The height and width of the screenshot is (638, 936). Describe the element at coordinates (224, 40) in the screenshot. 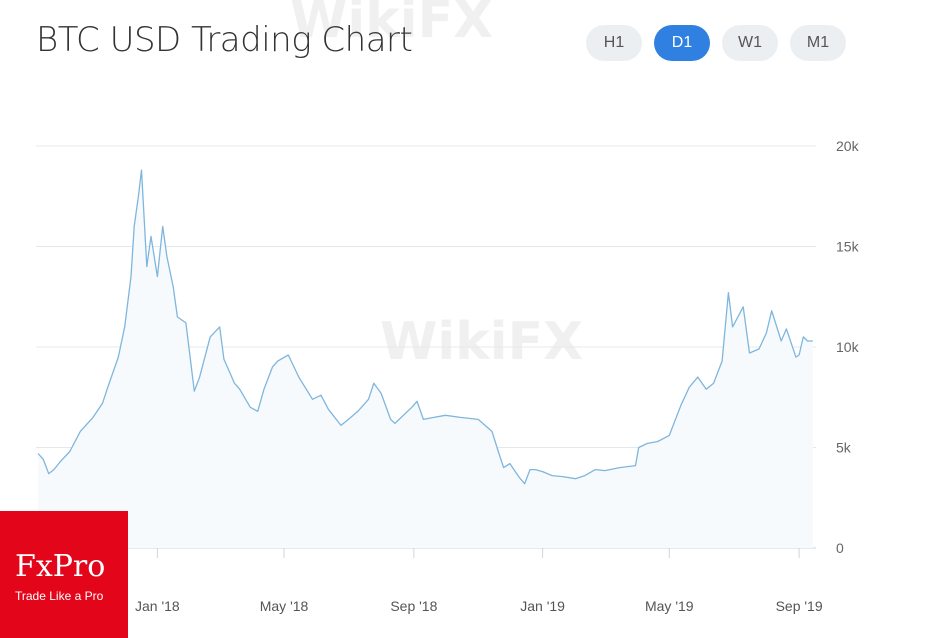

I see `page-title: BTC USD Trading Chart` at that location.